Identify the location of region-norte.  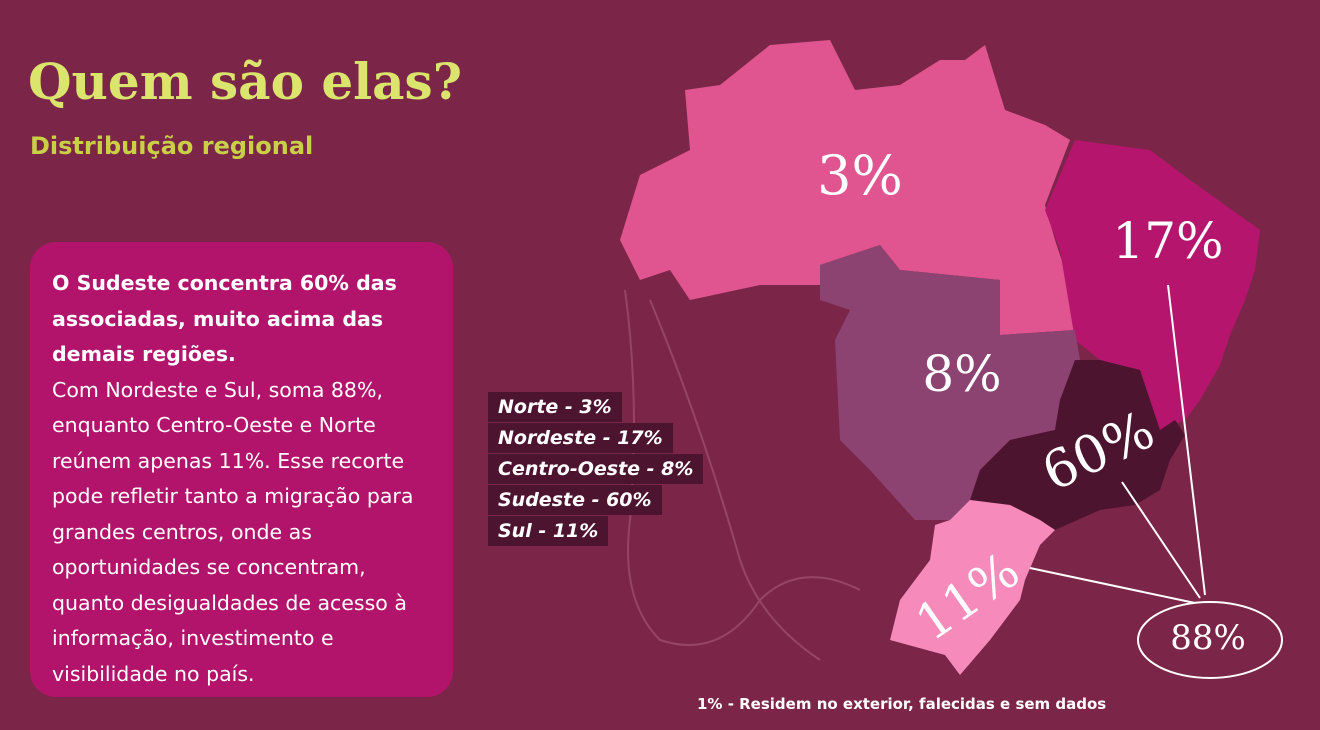
(847, 187).